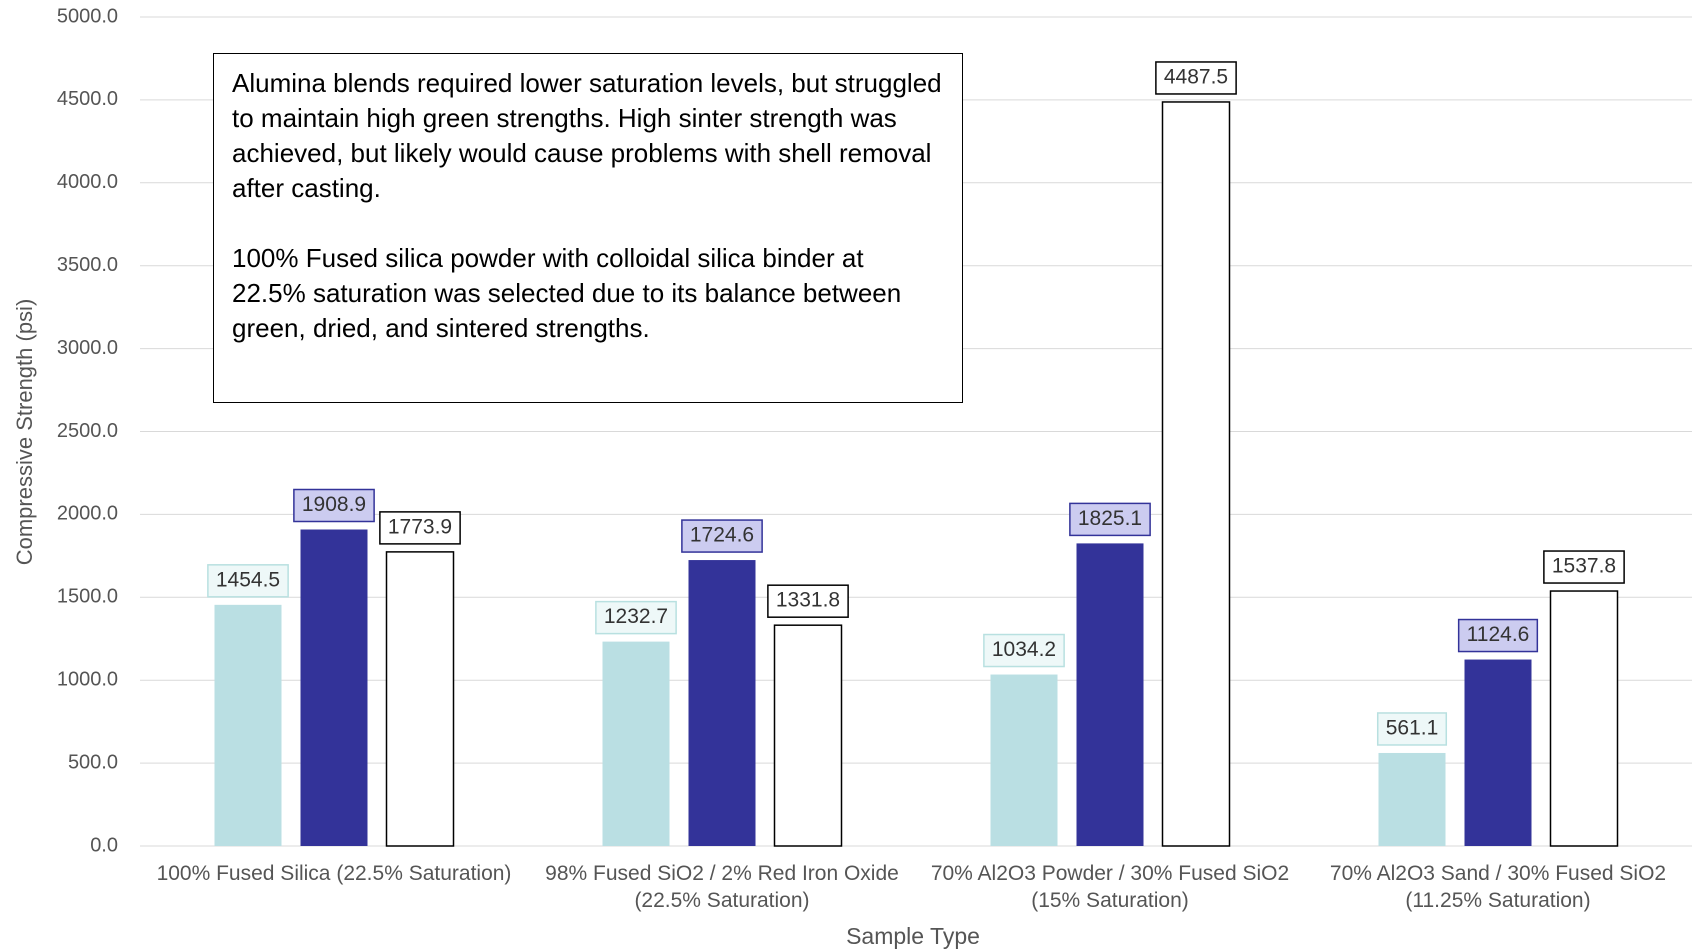 The height and width of the screenshot is (951, 1692). What do you see at coordinates (104, 845) in the screenshot?
I see `y-tick-label: 0.0` at bounding box center [104, 845].